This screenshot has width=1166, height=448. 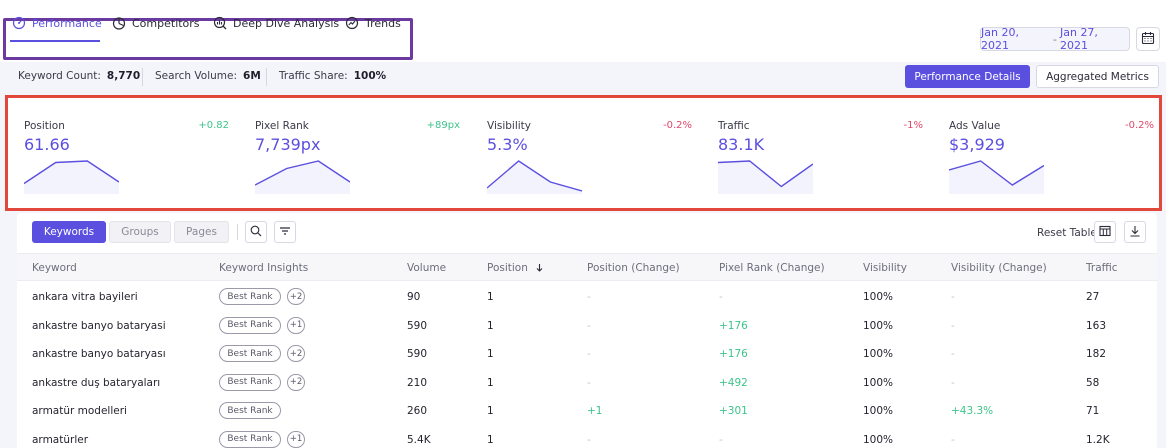 I want to click on search-button, so click(x=256, y=232).